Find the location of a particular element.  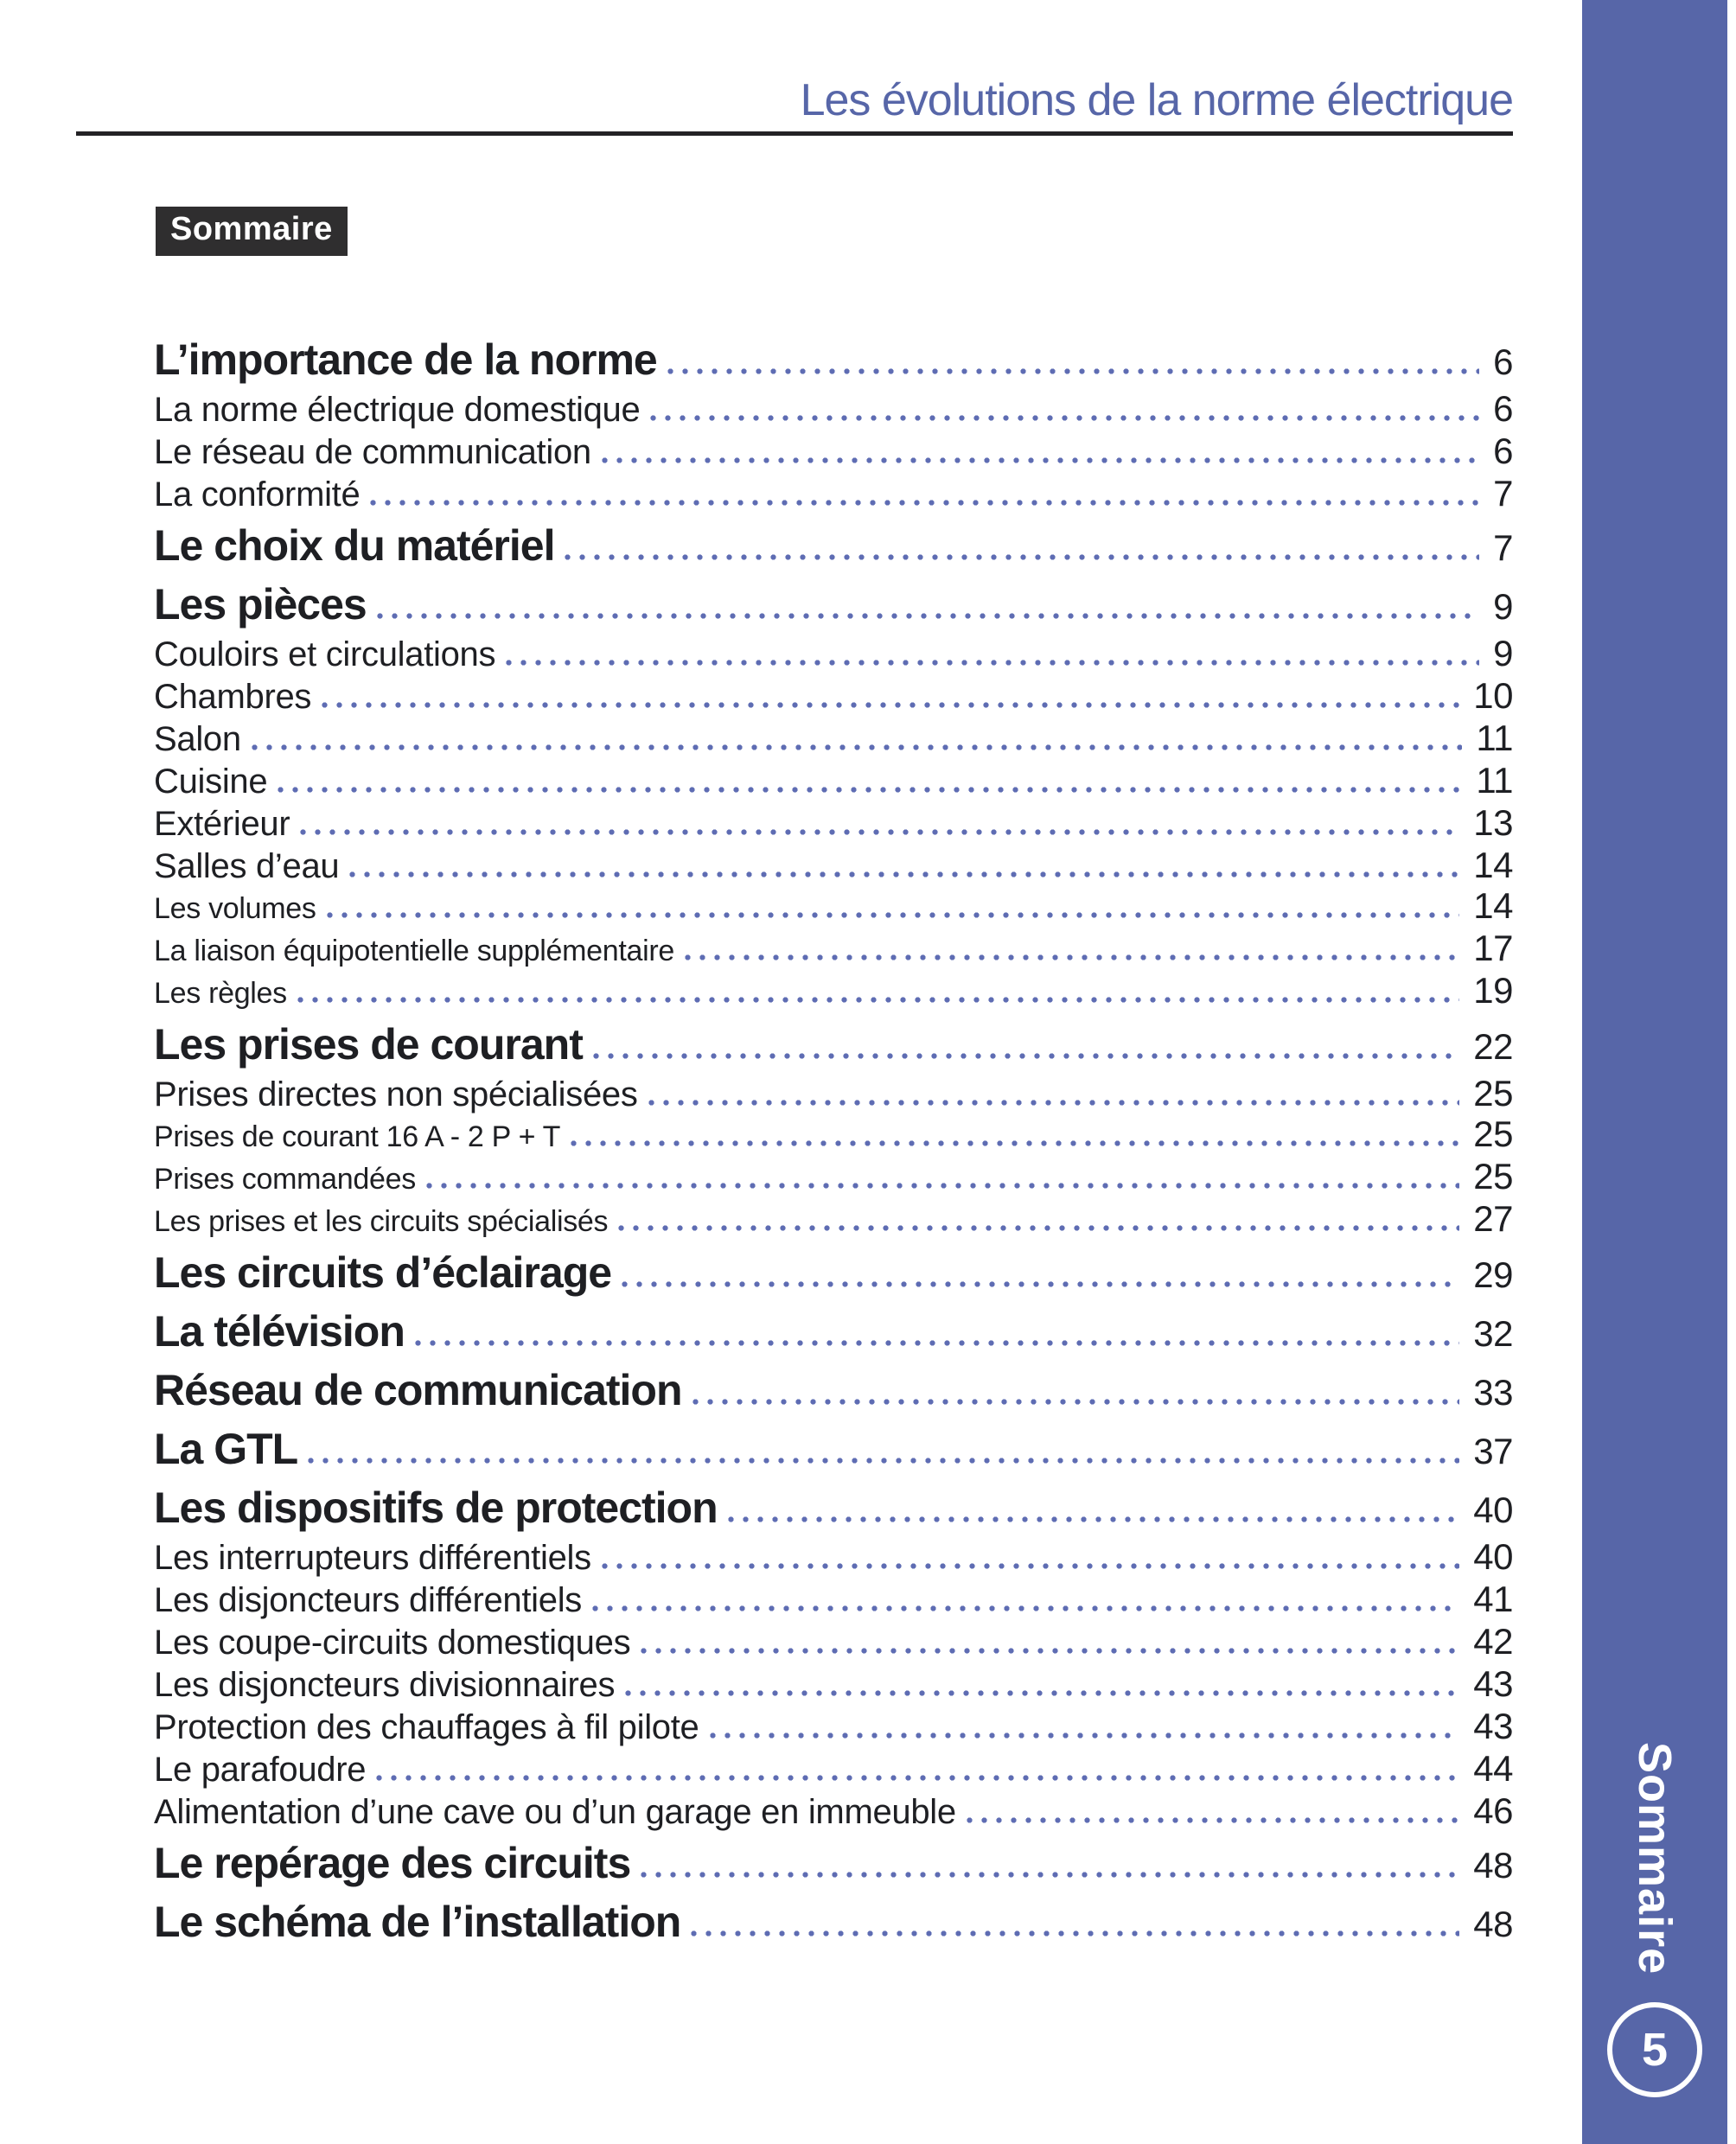

toc-entry: La télévision 32 is located at coordinates (833, 1331).